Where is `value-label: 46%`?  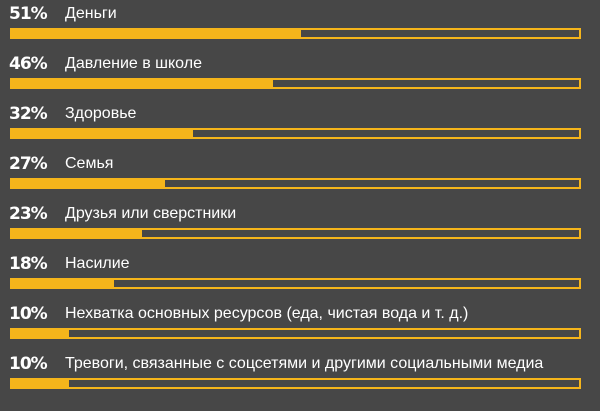 value-label: 46% is located at coordinates (28, 64).